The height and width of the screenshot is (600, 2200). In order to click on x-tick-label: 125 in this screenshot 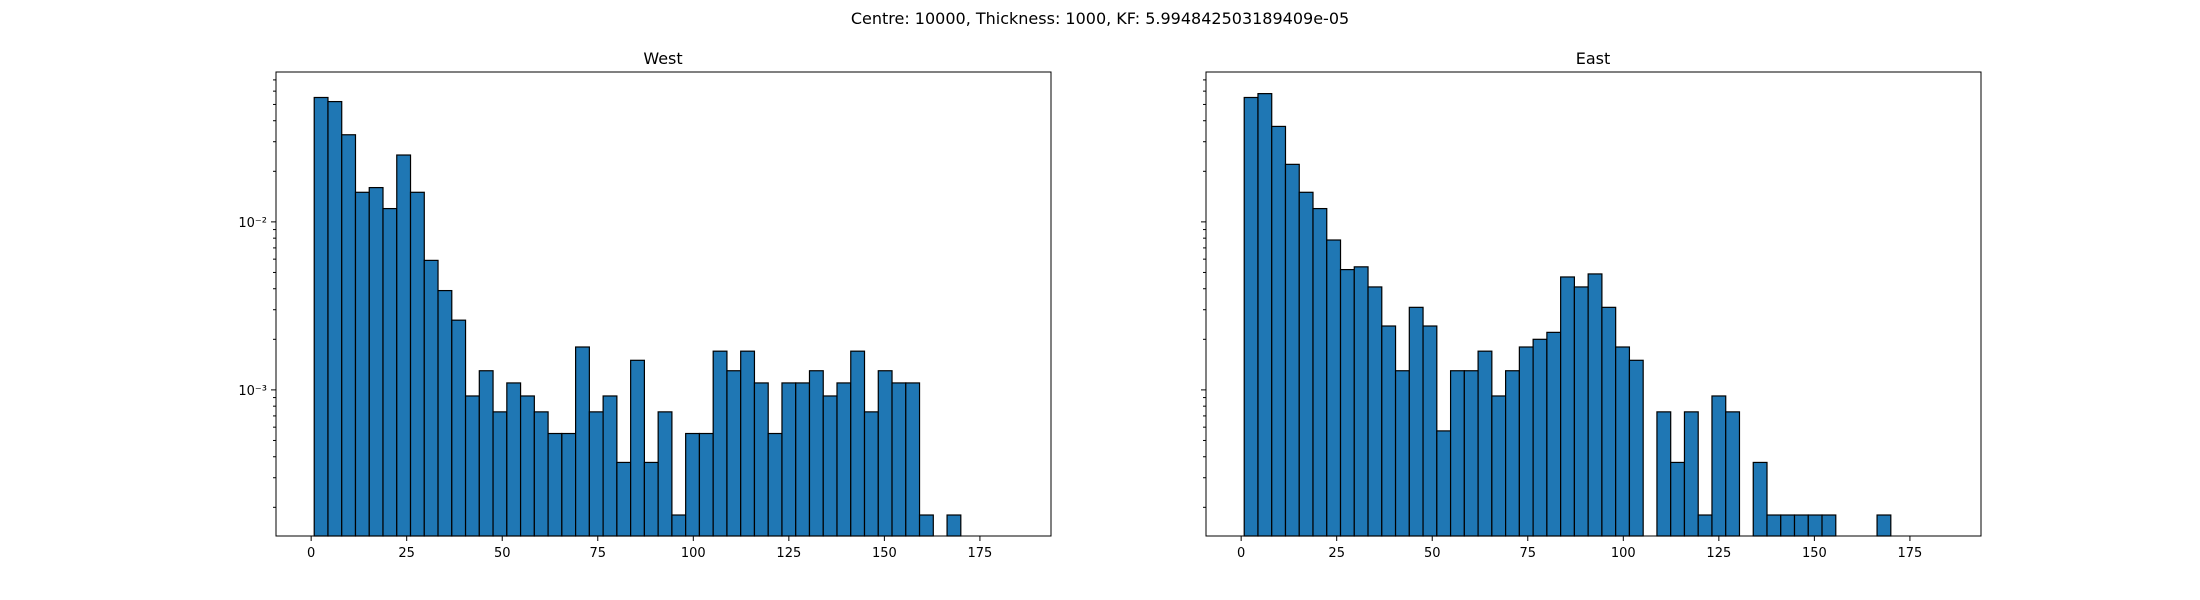, I will do `click(1718, 553)`.